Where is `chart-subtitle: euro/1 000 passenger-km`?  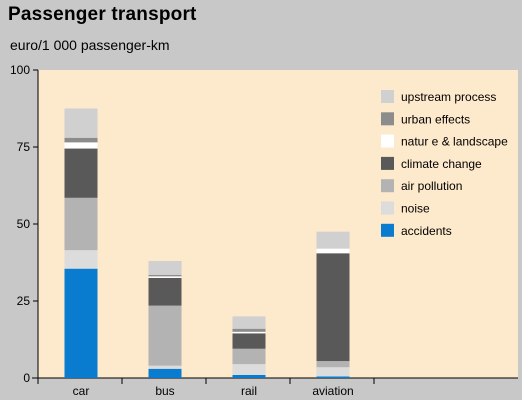
chart-subtitle: euro/1 000 passenger-km is located at coordinates (90, 45).